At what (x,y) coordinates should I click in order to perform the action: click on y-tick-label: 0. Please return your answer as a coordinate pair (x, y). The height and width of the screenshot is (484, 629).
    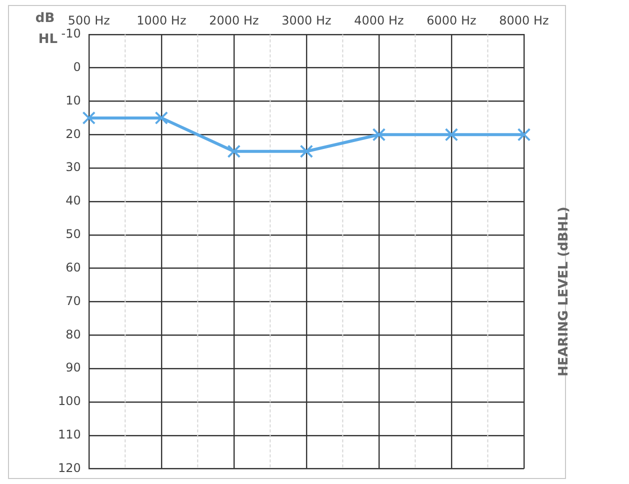
    Looking at the image, I should click on (77, 67).